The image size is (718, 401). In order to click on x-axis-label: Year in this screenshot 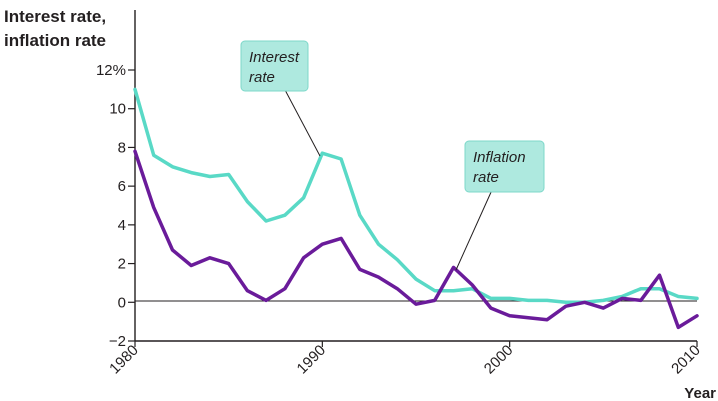, I will do `click(700, 393)`.